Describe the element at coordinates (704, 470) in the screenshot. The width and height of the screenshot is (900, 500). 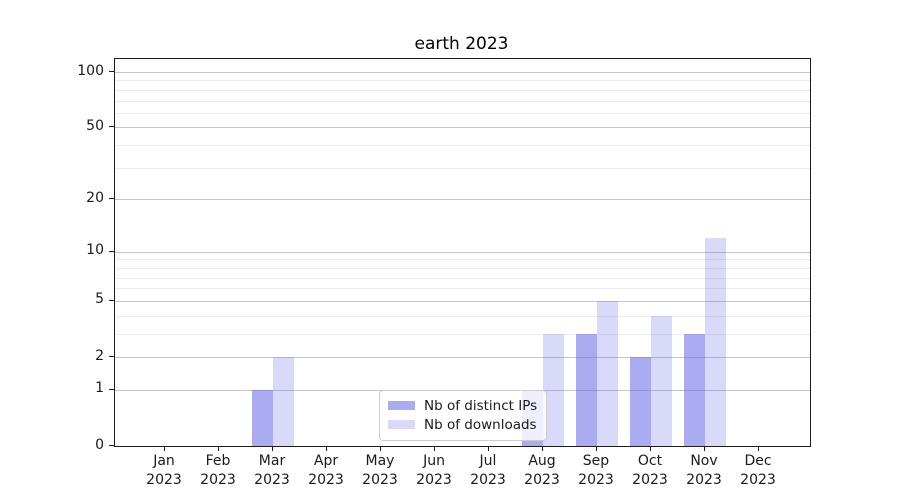
I see `x-tick-label-nov: Nov 2023` at that location.